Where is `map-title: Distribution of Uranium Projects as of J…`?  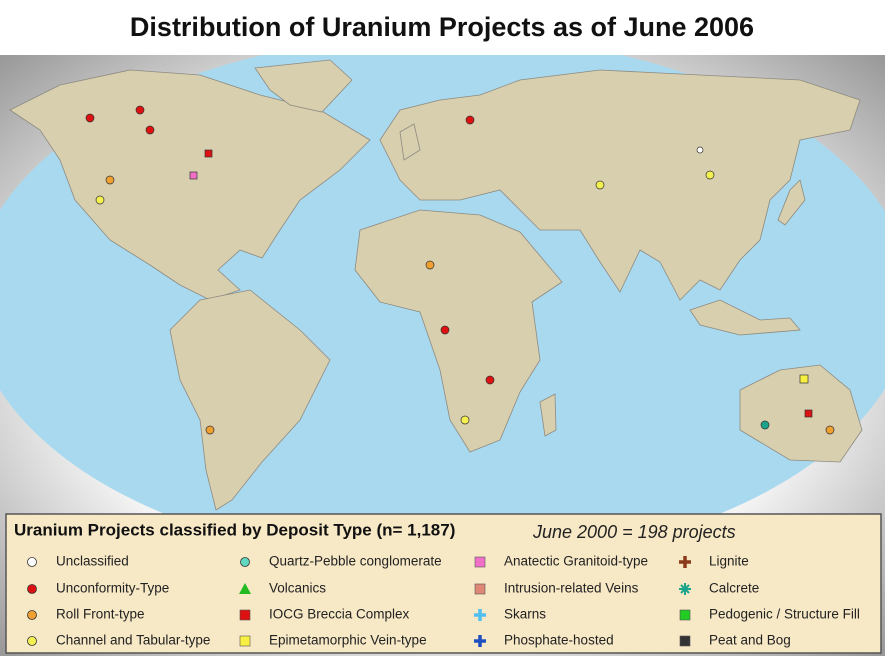 map-title: Distribution of Uranium Projects as of J… is located at coordinates (442, 27).